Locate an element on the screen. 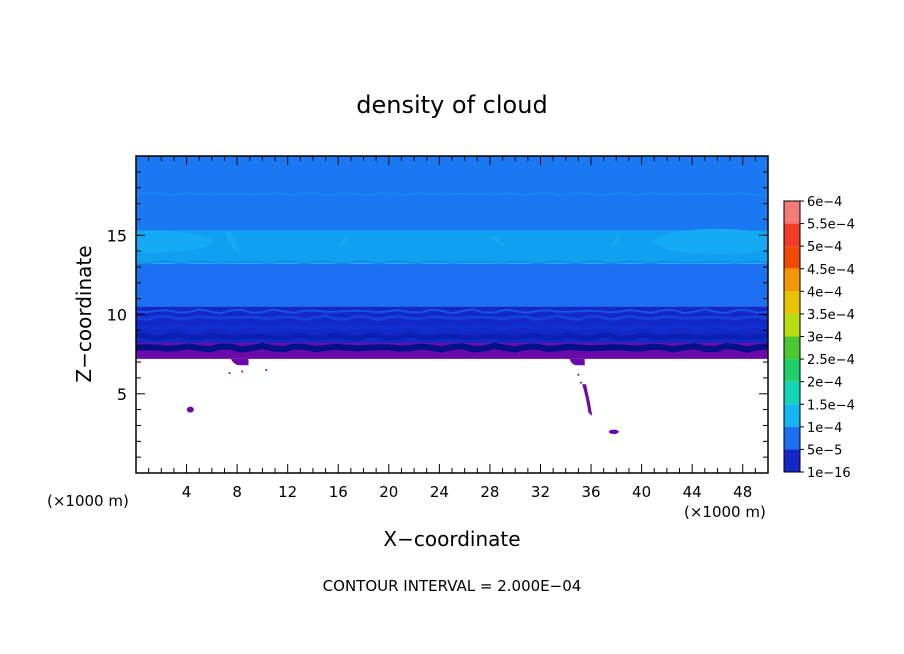 The width and height of the screenshot is (904, 654). colorbar-label: 4.5e−4 is located at coordinates (831, 270).